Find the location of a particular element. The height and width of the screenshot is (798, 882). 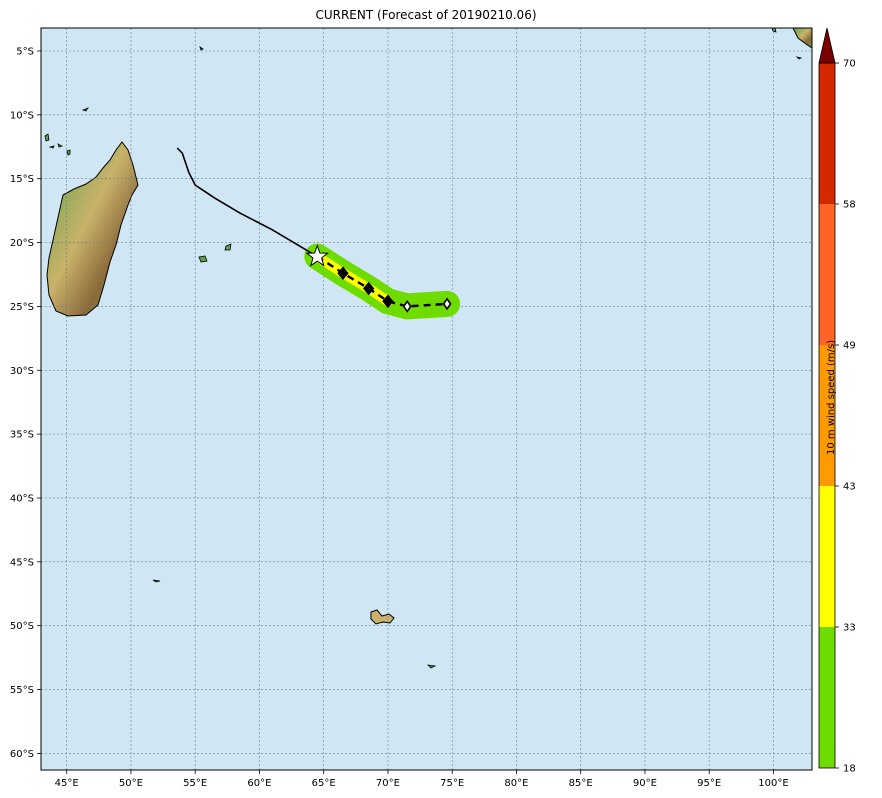

heard-island is located at coordinates (431, 666).